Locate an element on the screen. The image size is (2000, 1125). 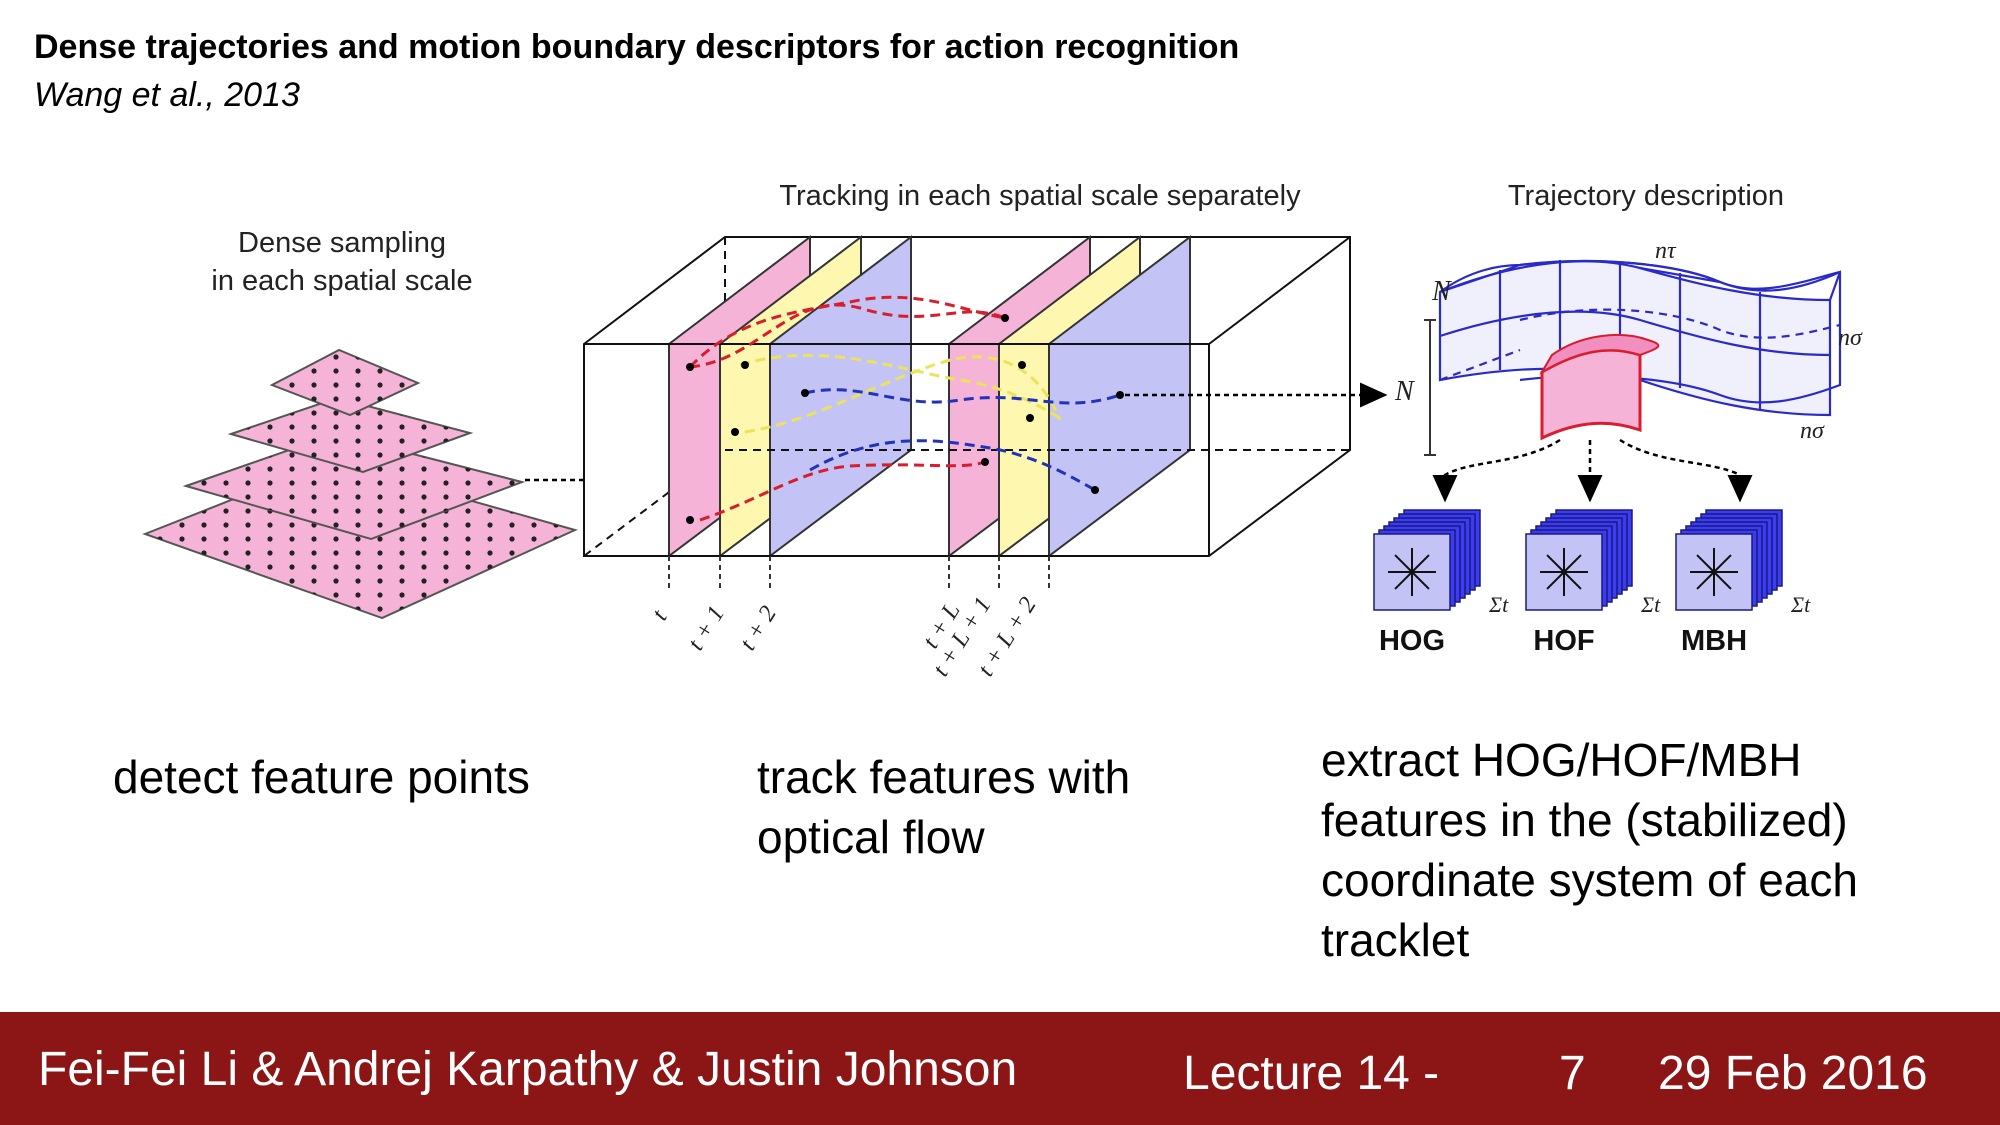
descriptor-arrows is located at coordinates (1592, 470).